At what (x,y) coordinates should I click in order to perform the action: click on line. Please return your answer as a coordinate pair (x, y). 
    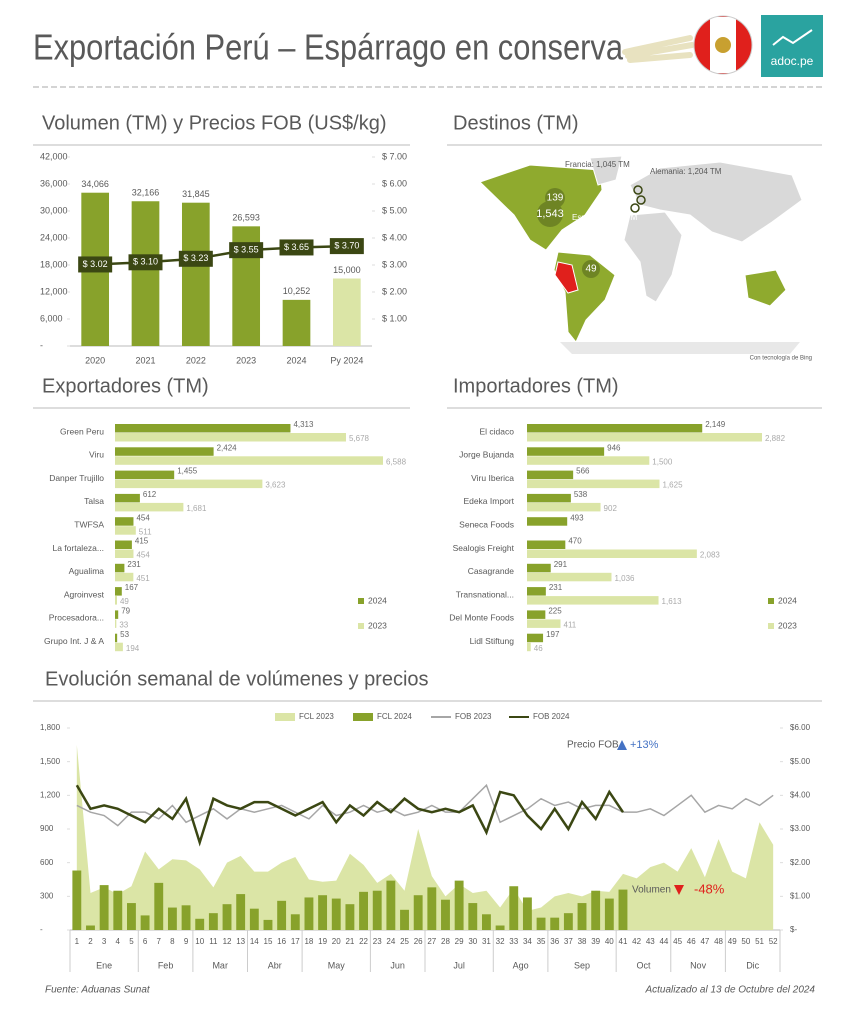
    Looking at the image, I should click on (350, 815).